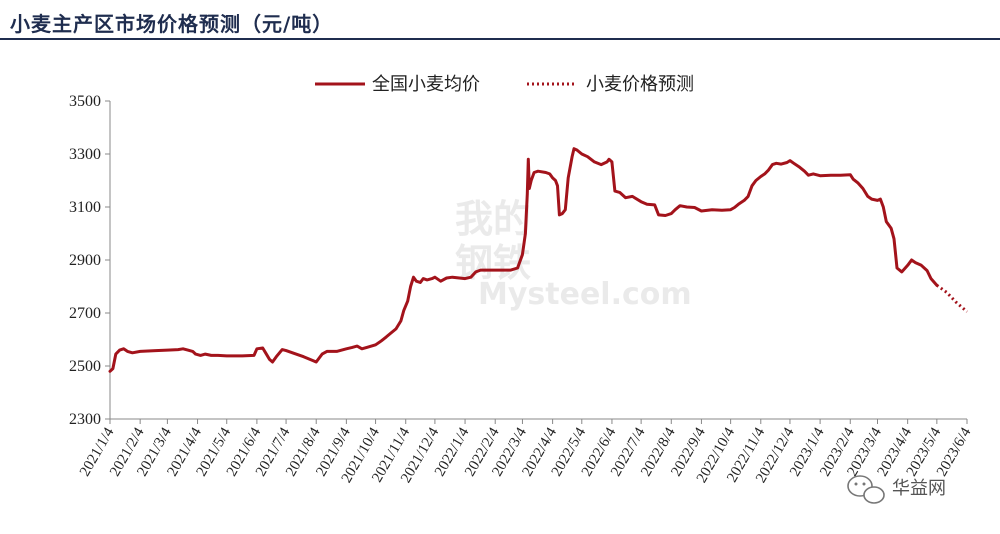 The width and height of the screenshot is (1000, 534). What do you see at coordinates (585, 294) in the screenshot?
I see `watermark-site: Mysteel.com` at bounding box center [585, 294].